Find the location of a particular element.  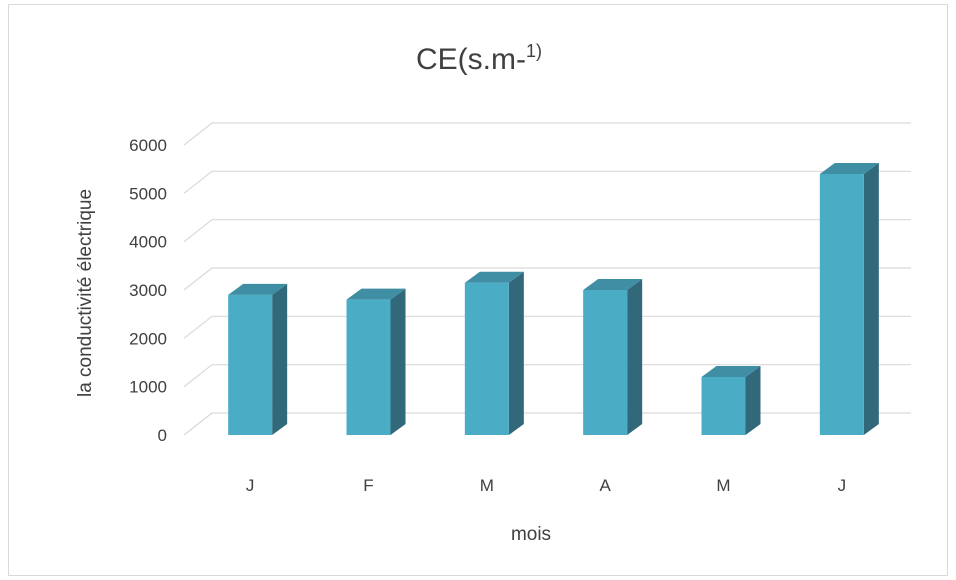

chart-title-superscript: 1) is located at coordinates (534, 51).